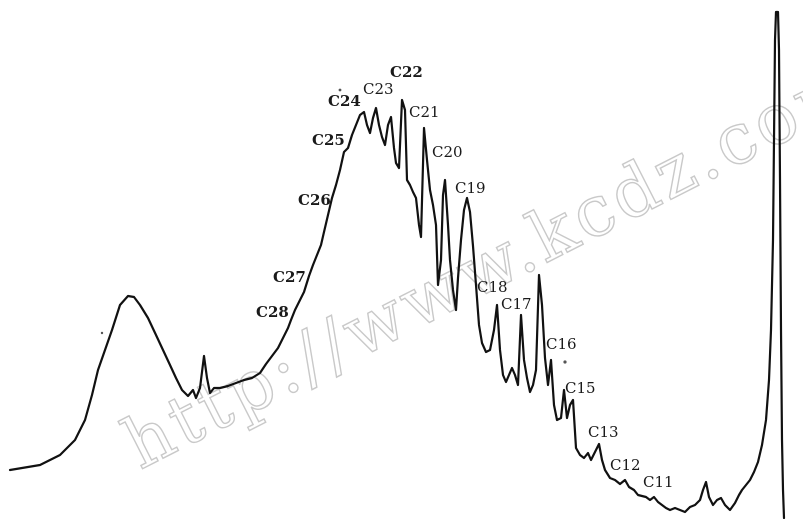 This screenshot has height=519, width=803. What do you see at coordinates (378, 89) in the screenshot?
I see `peak-label-c23: C23` at bounding box center [378, 89].